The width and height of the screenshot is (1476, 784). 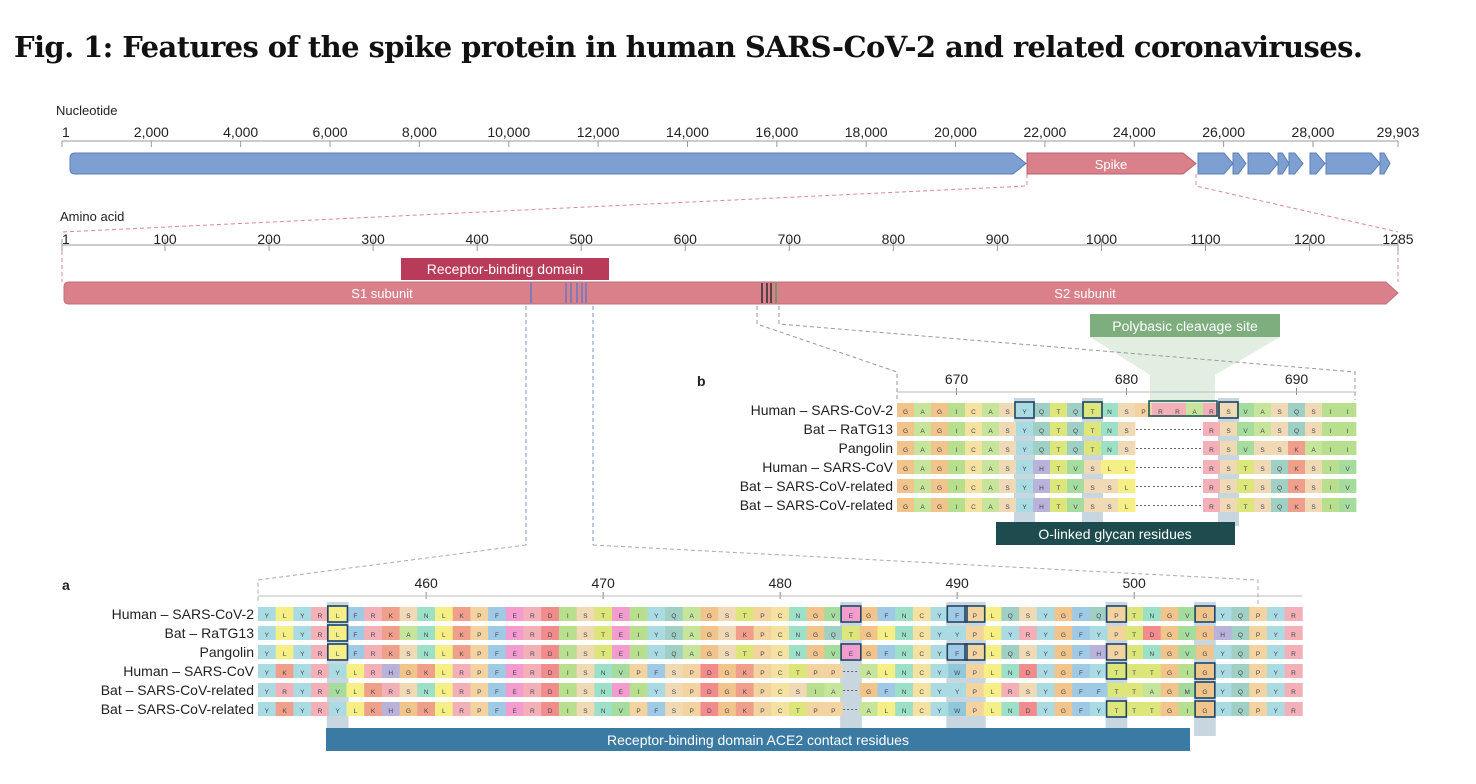 What do you see at coordinates (550, 673) in the screenshot?
I see `residue-letter: D` at bounding box center [550, 673].